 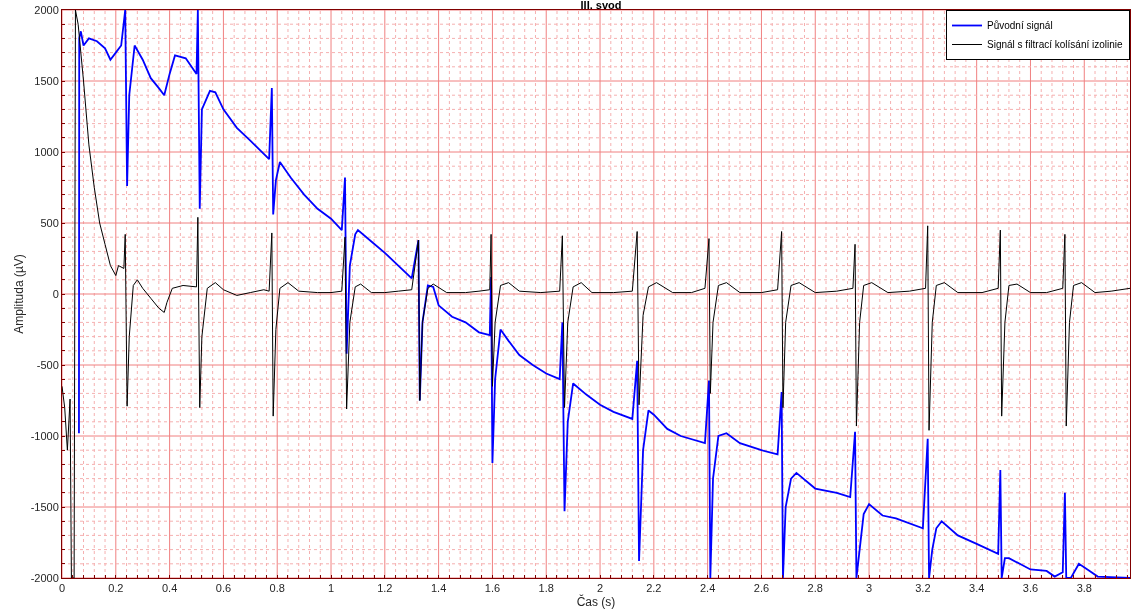 I want to click on y-tick-label: -1000, so click(x=44, y=435).